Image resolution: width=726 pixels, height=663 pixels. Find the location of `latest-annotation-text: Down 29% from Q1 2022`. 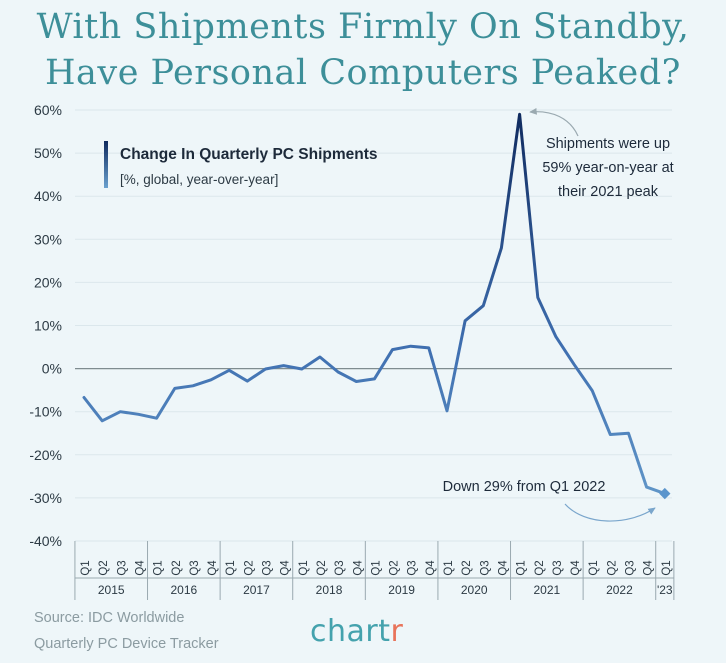

latest-annotation-text: Down 29% from Q1 2022 is located at coordinates (524, 487).